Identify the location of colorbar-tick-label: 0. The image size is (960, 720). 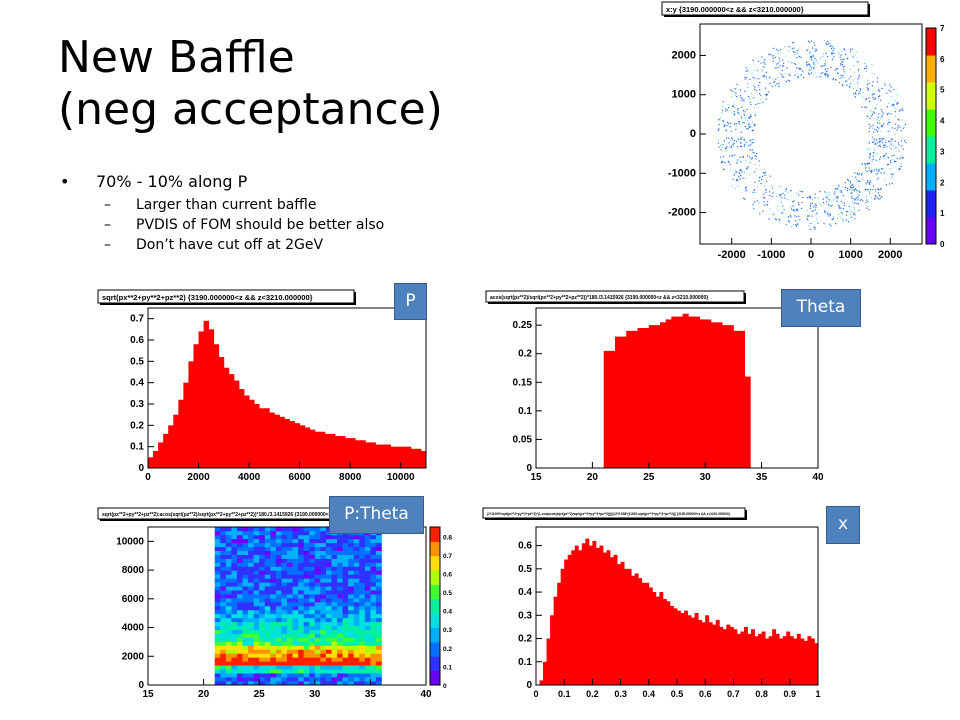
(445, 686).